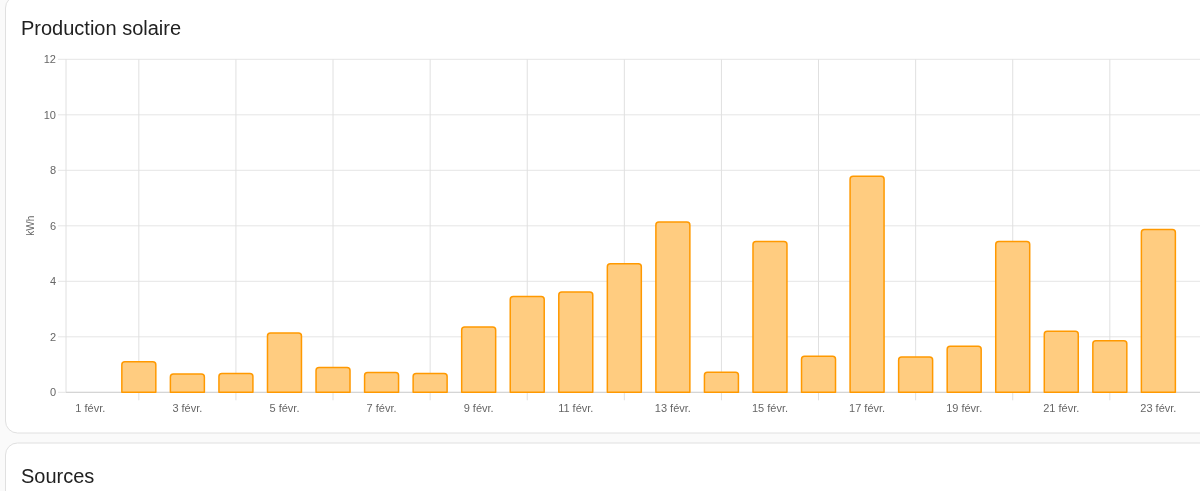  I want to click on y-tick-label: 8, so click(52, 170).